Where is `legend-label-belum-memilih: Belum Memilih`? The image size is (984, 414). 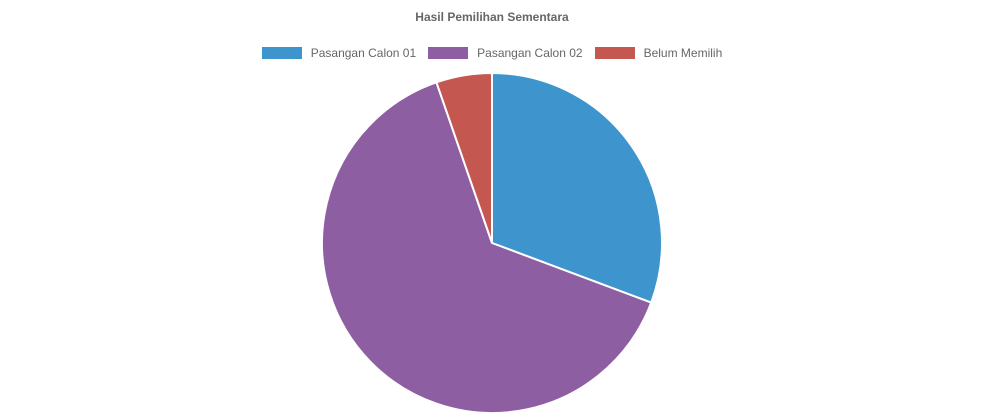 legend-label-belum-memilih: Belum Memilih is located at coordinates (683, 53).